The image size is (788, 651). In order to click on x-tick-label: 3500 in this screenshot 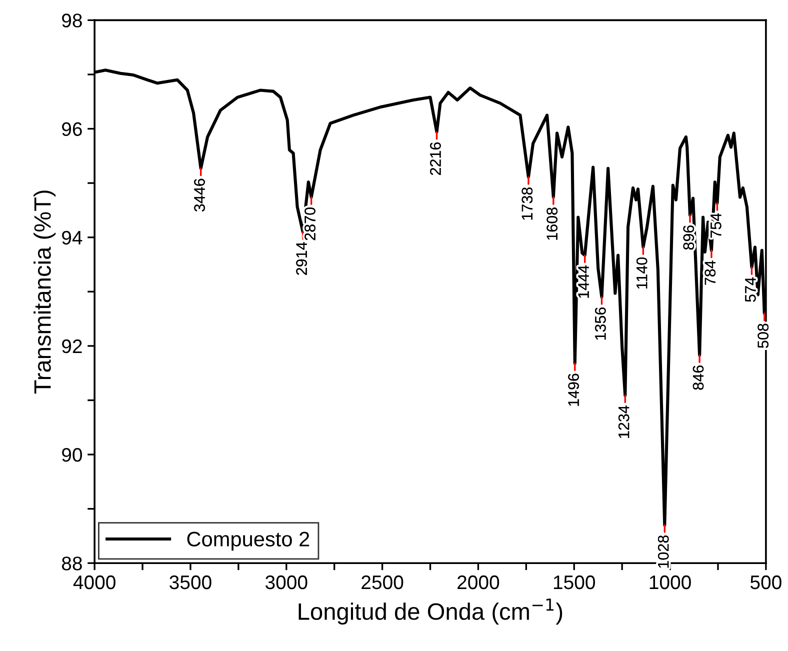, I will do `click(191, 582)`.